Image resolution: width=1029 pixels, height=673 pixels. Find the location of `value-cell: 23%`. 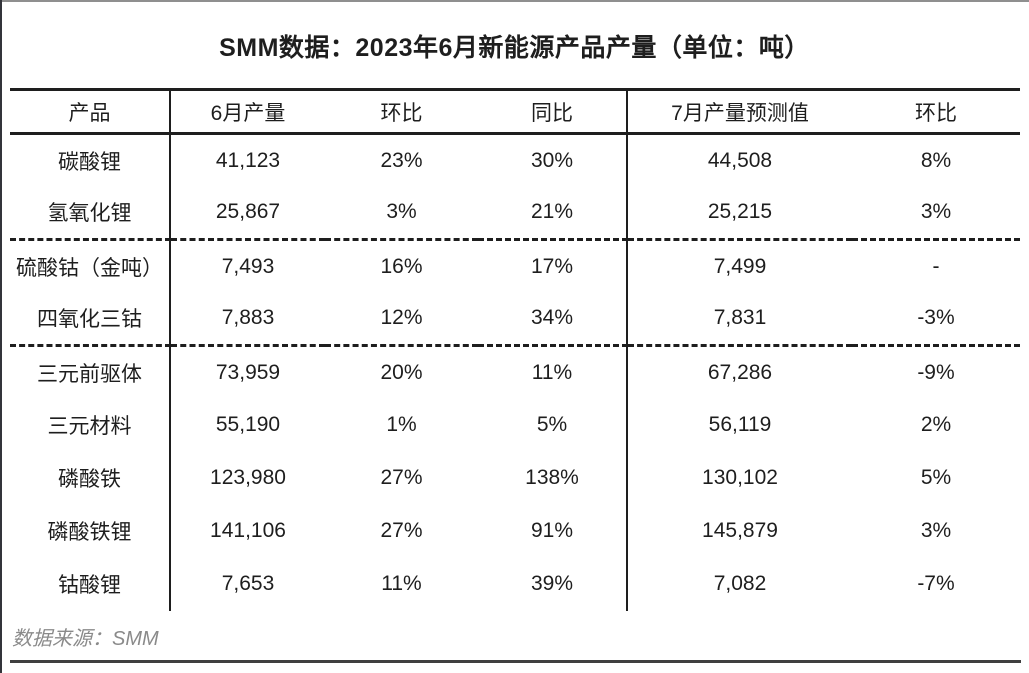

value-cell: 23% is located at coordinates (401, 160).